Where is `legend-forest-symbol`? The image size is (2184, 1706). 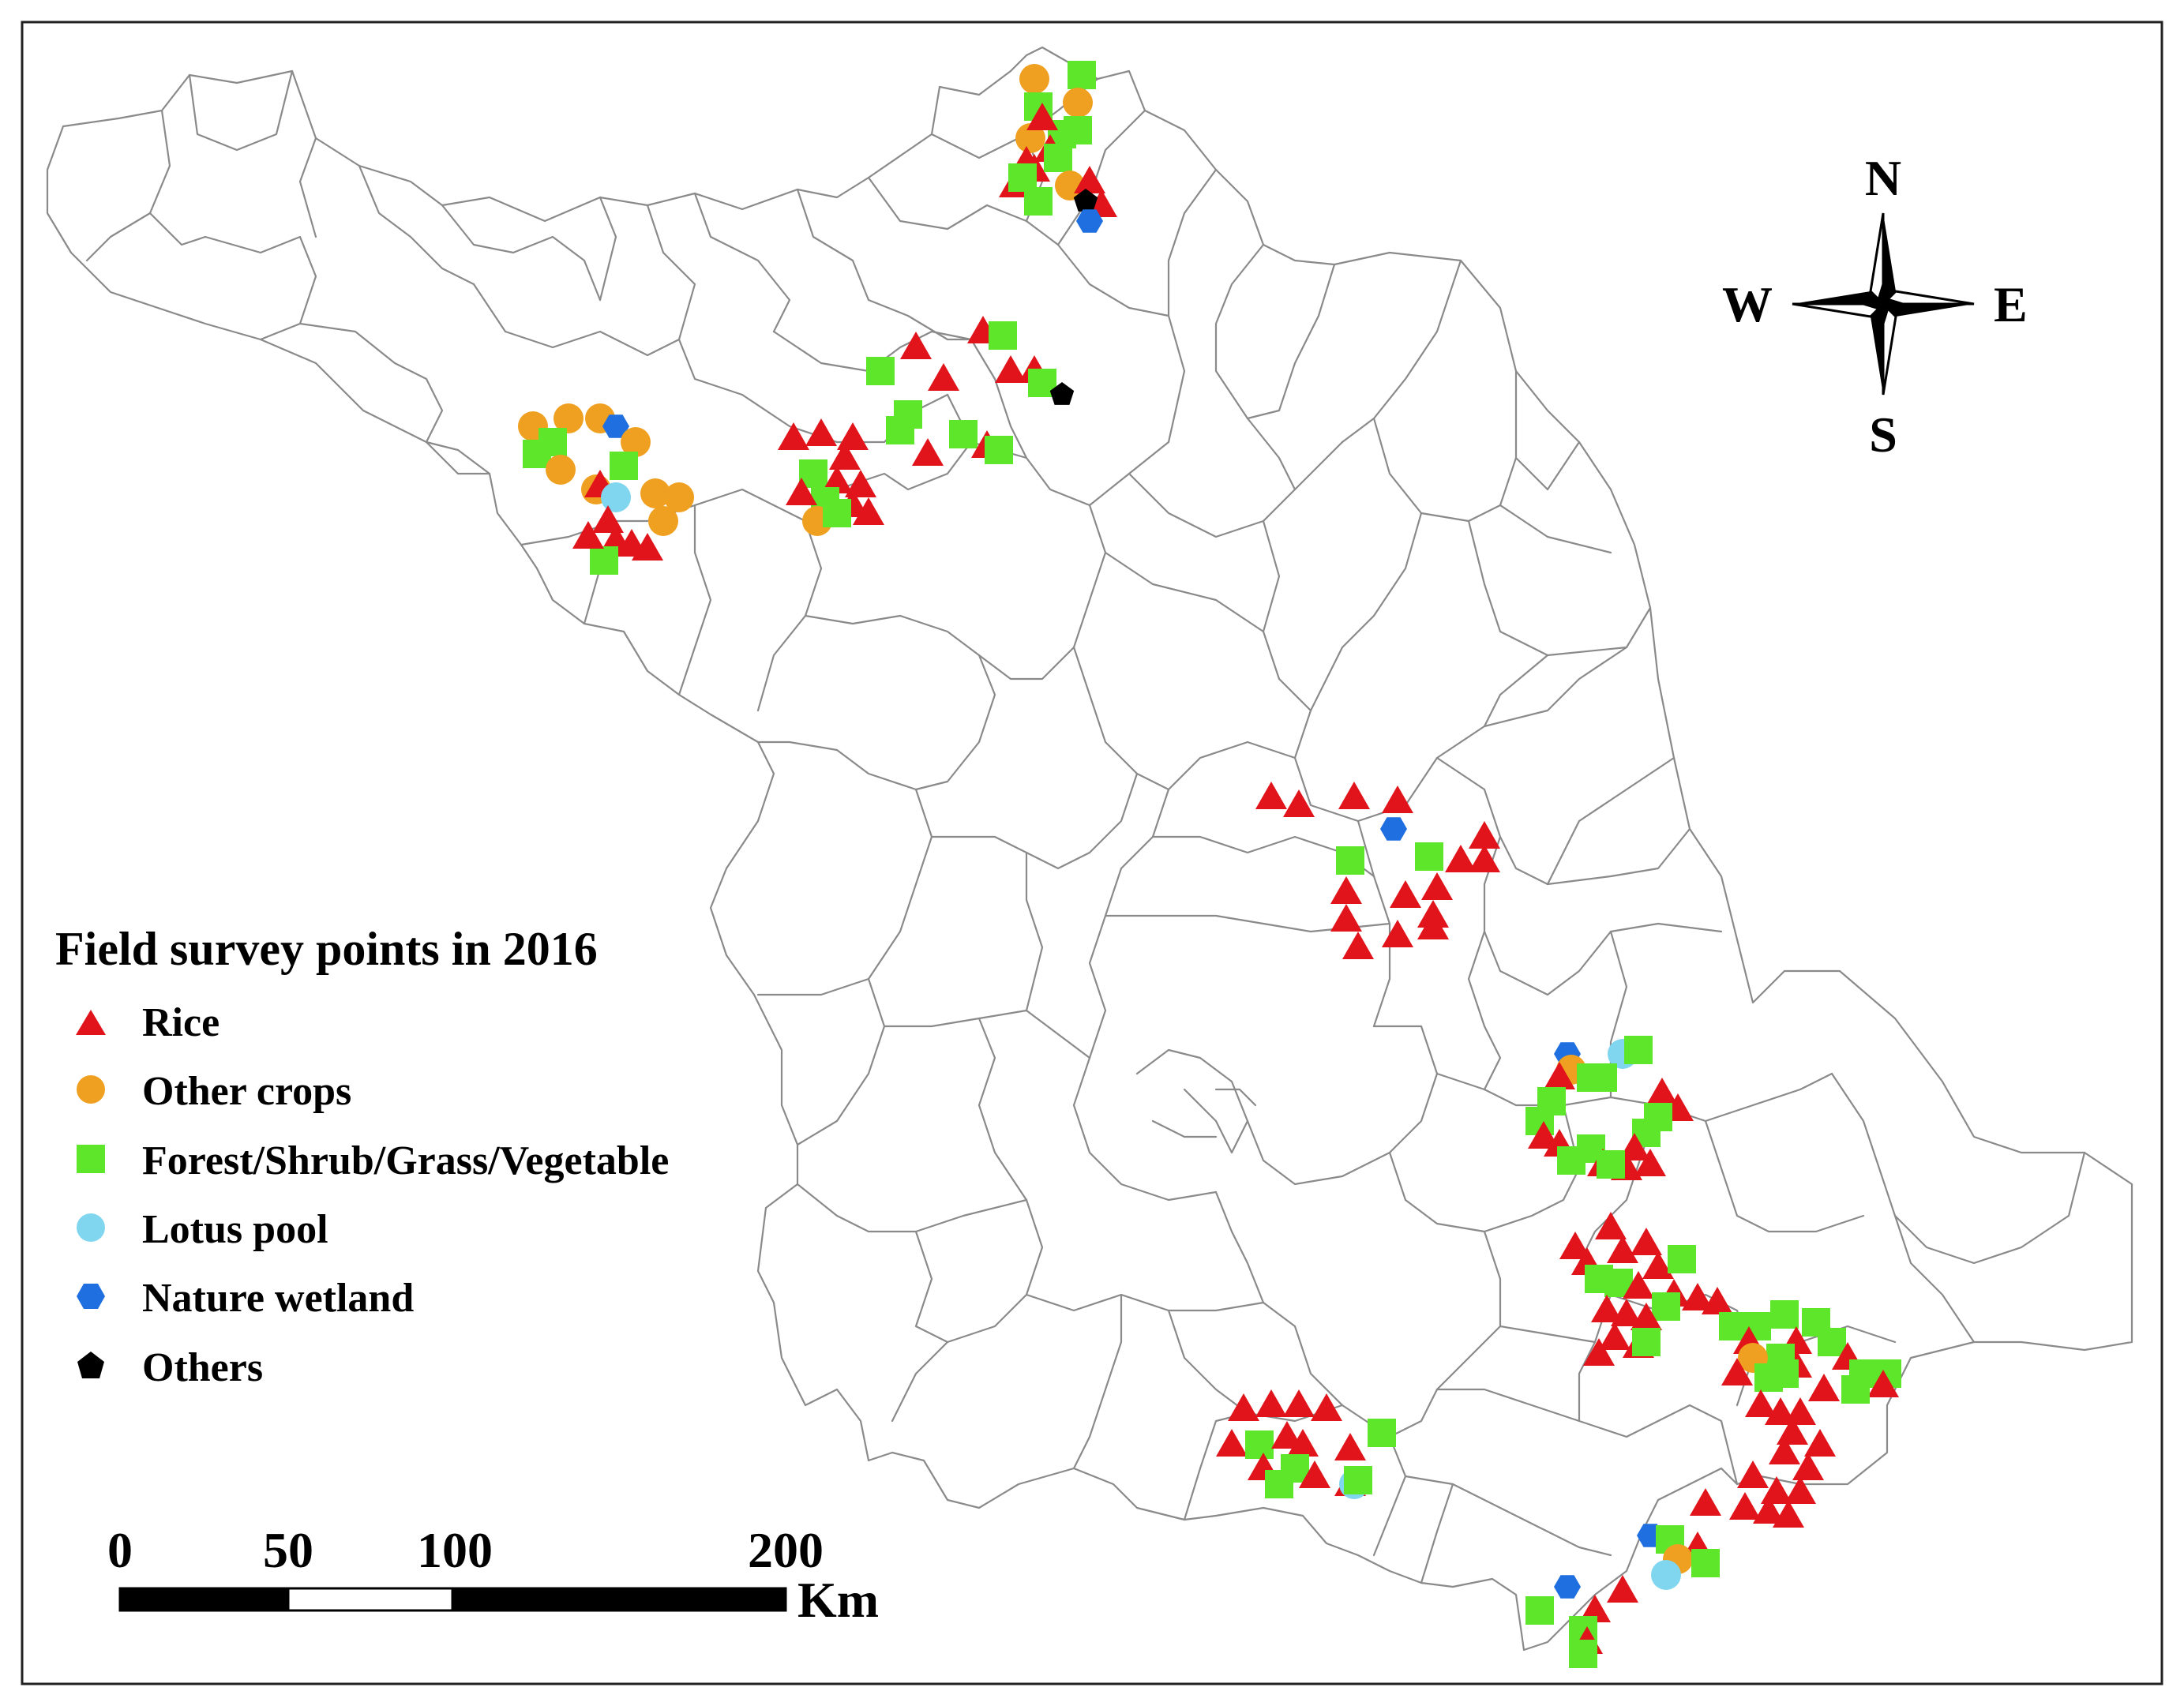 legend-forest-symbol is located at coordinates (91, 1159).